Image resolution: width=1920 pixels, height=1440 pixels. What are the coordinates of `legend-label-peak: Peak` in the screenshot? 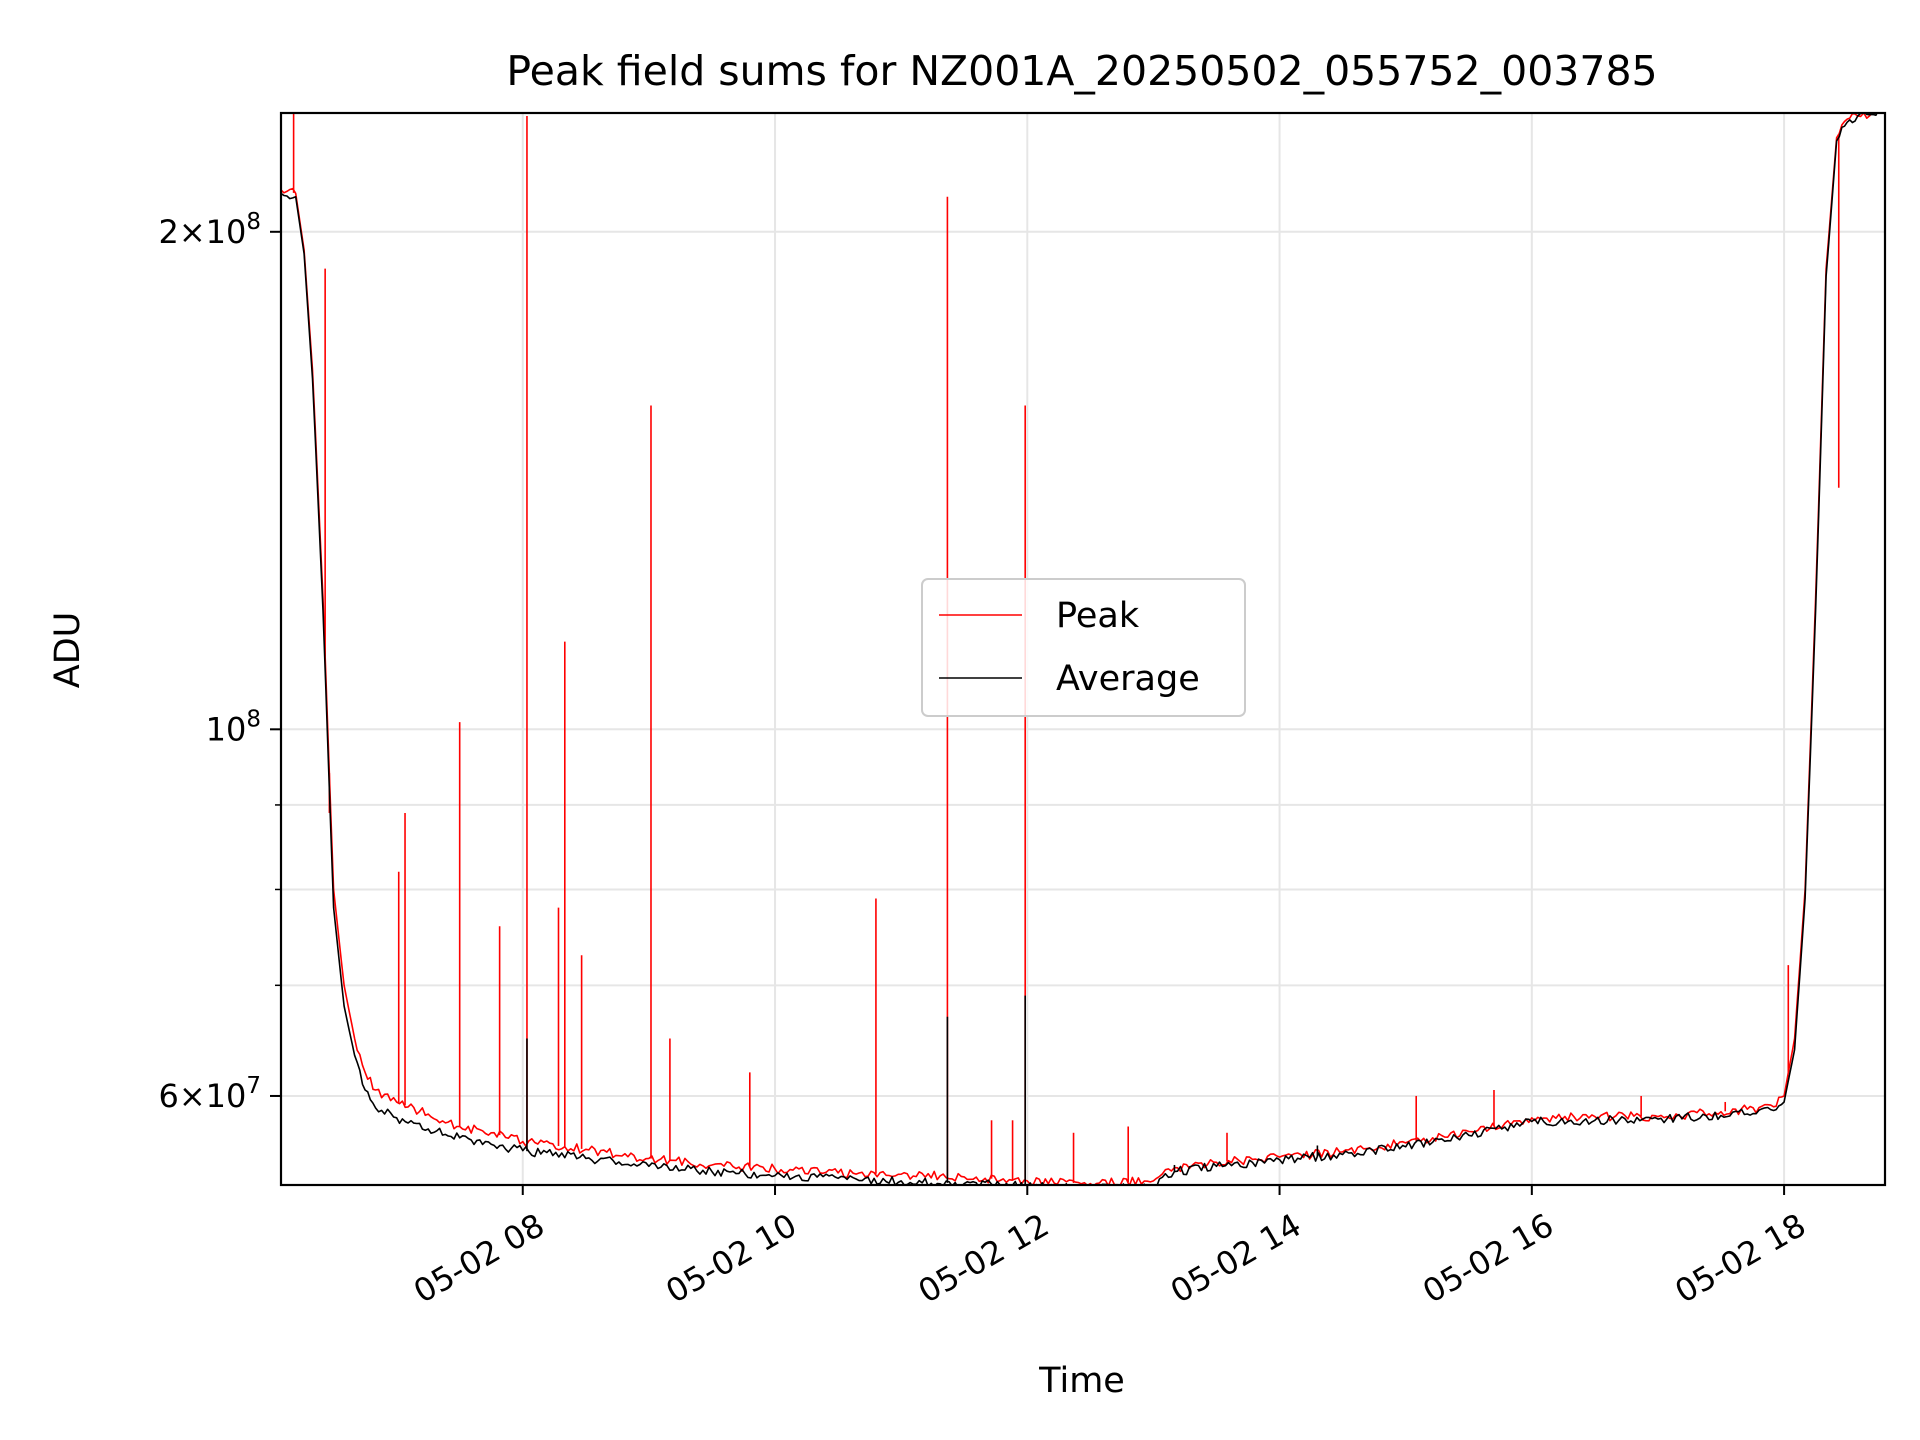 It's located at (1098, 616).